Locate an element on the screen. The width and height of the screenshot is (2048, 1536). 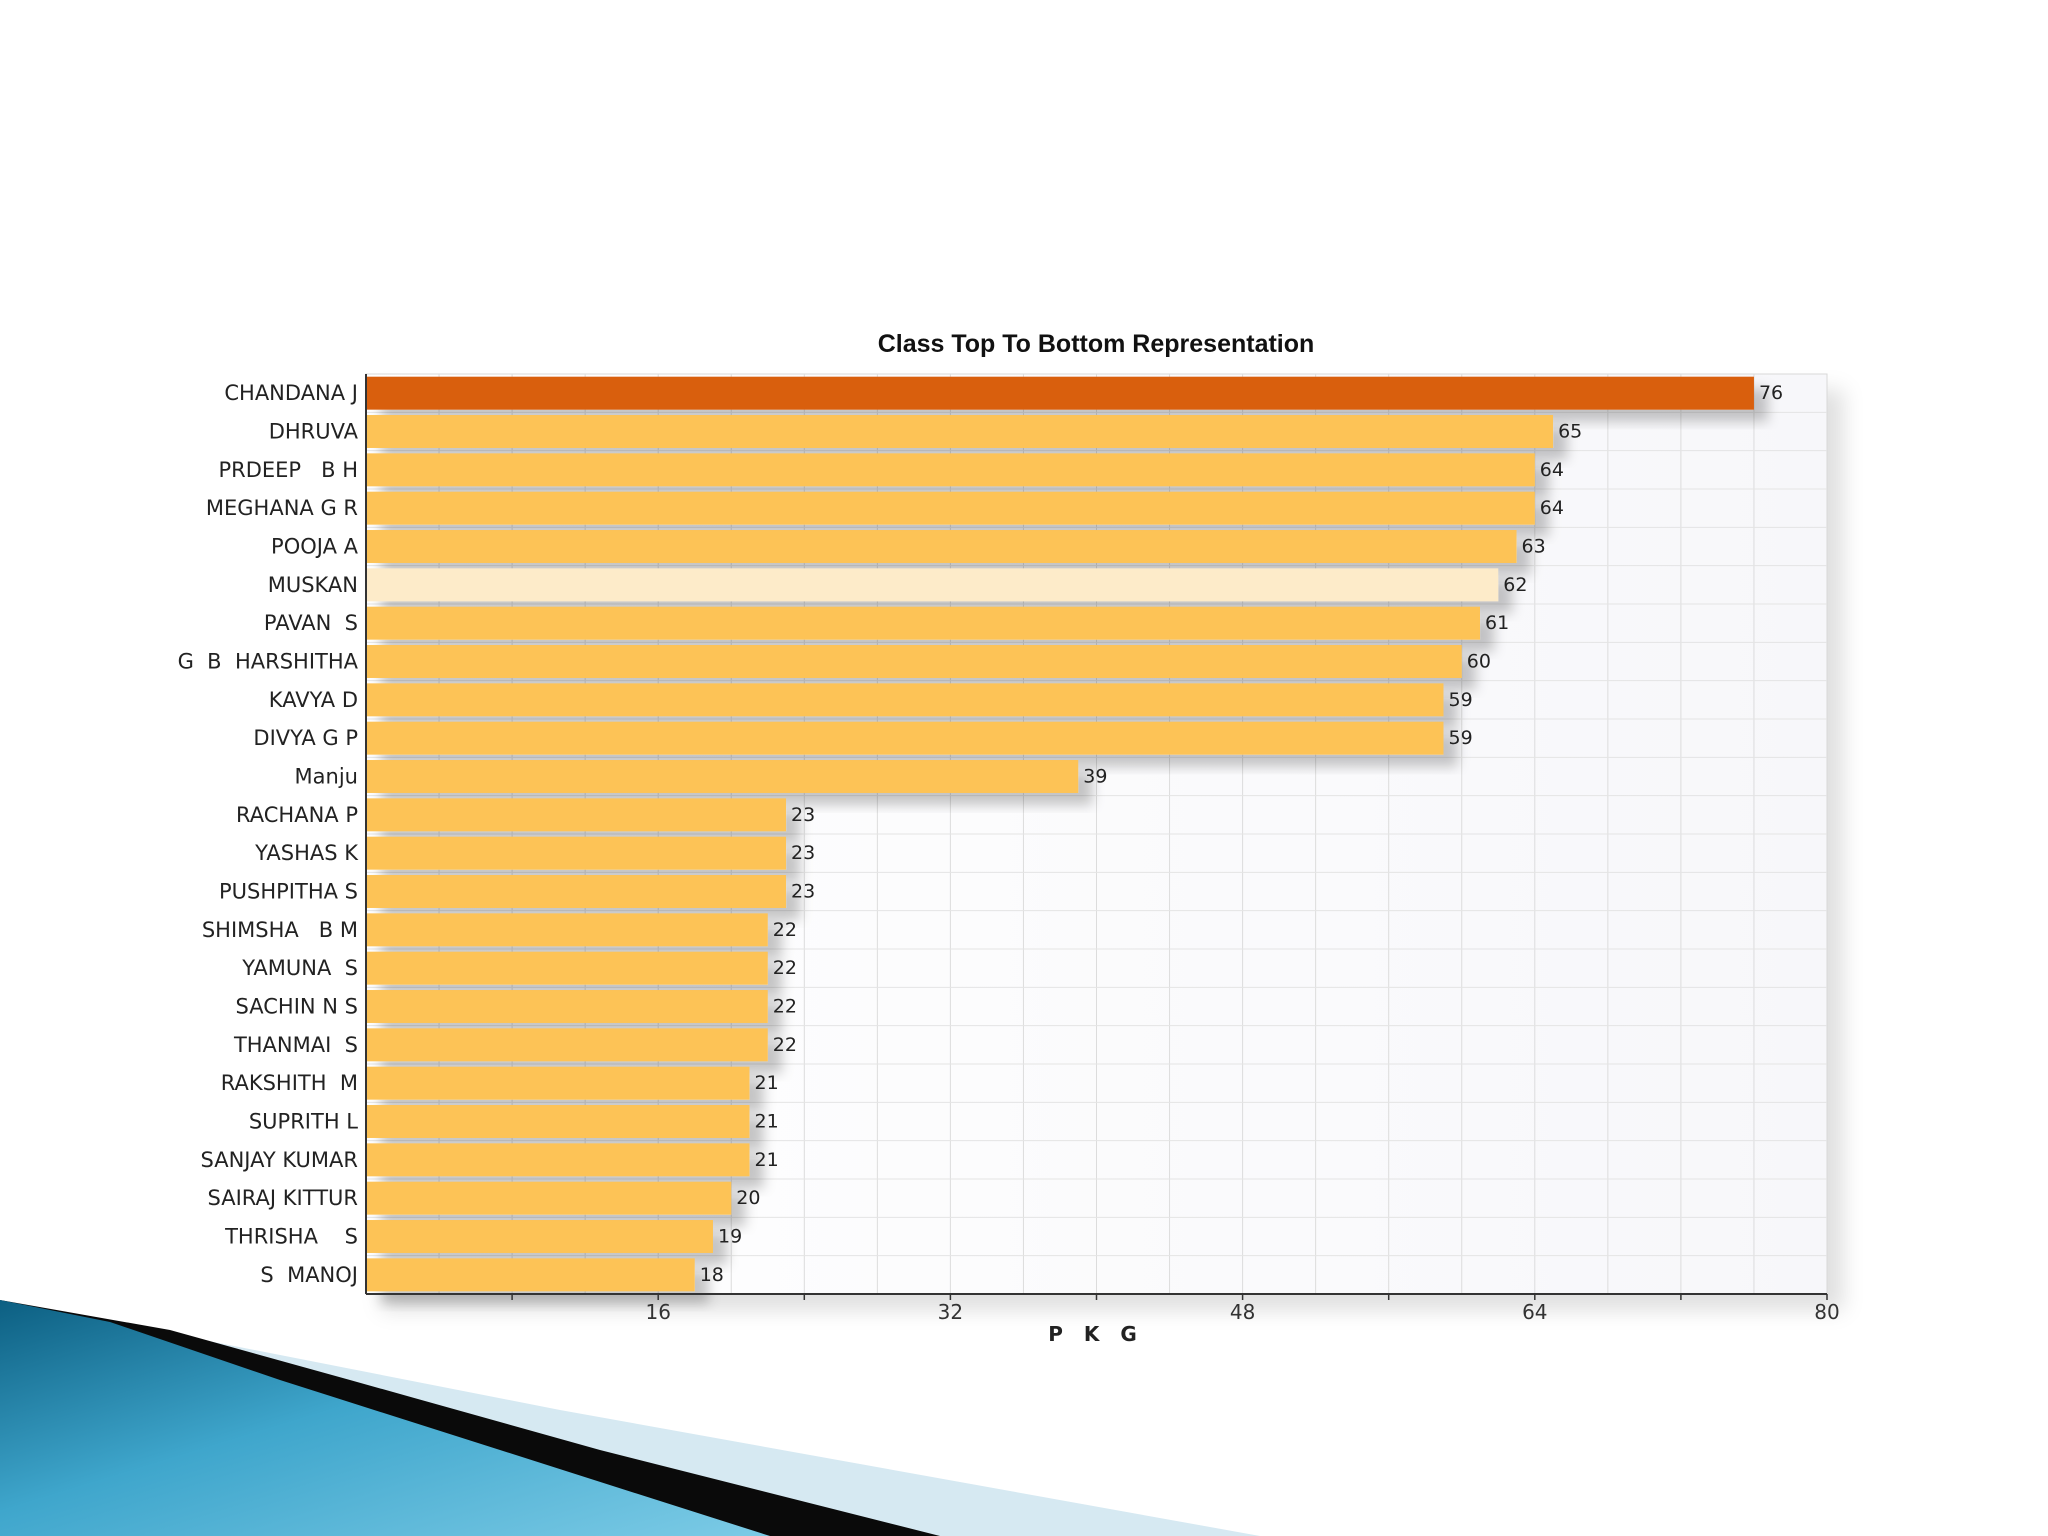
value-label: 39 is located at coordinates (1095, 777).